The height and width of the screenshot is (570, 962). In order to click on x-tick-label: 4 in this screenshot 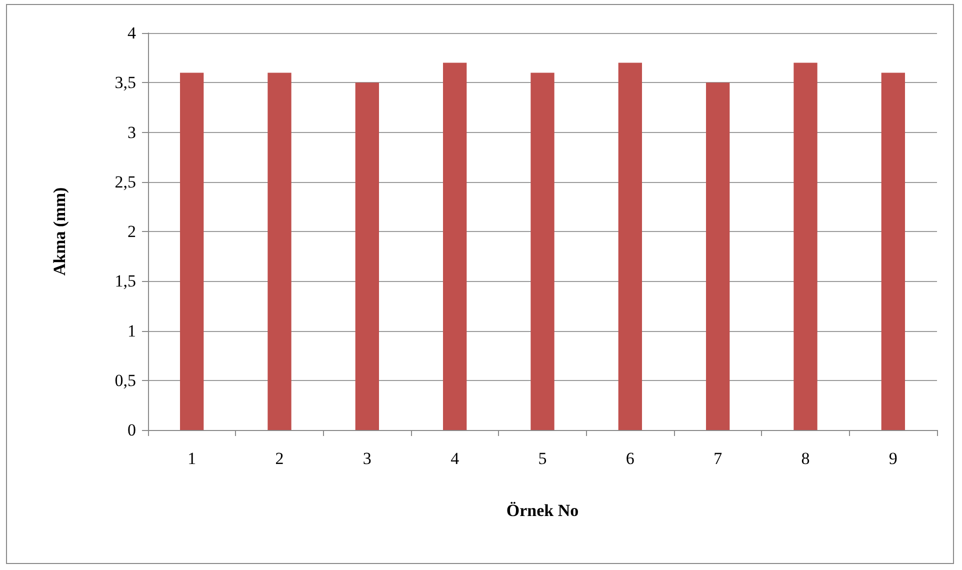, I will do `click(455, 458)`.